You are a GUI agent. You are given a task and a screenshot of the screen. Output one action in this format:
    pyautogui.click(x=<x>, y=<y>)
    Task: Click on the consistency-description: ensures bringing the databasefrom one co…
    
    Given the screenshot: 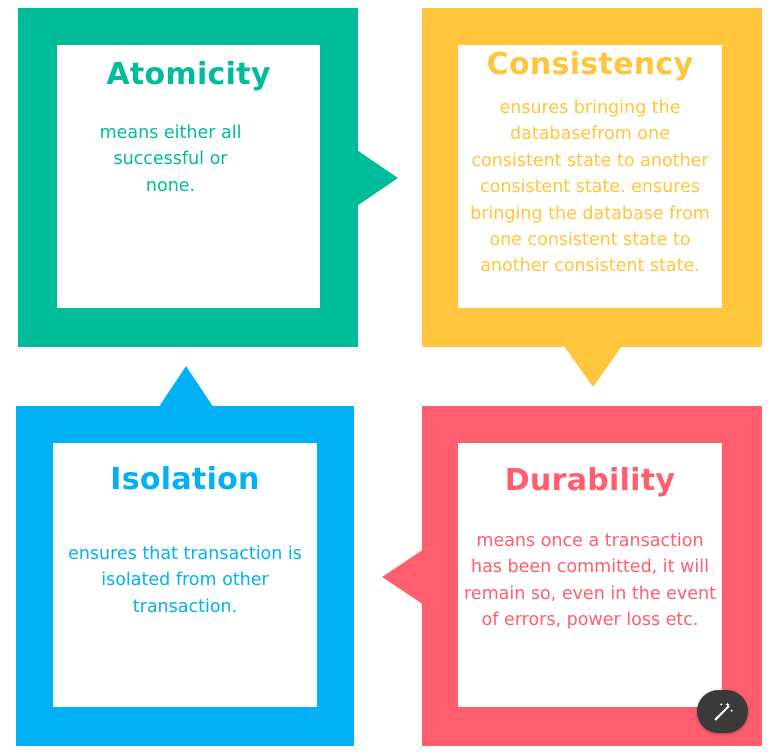 What is the action you would take?
    pyautogui.click(x=590, y=187)
    